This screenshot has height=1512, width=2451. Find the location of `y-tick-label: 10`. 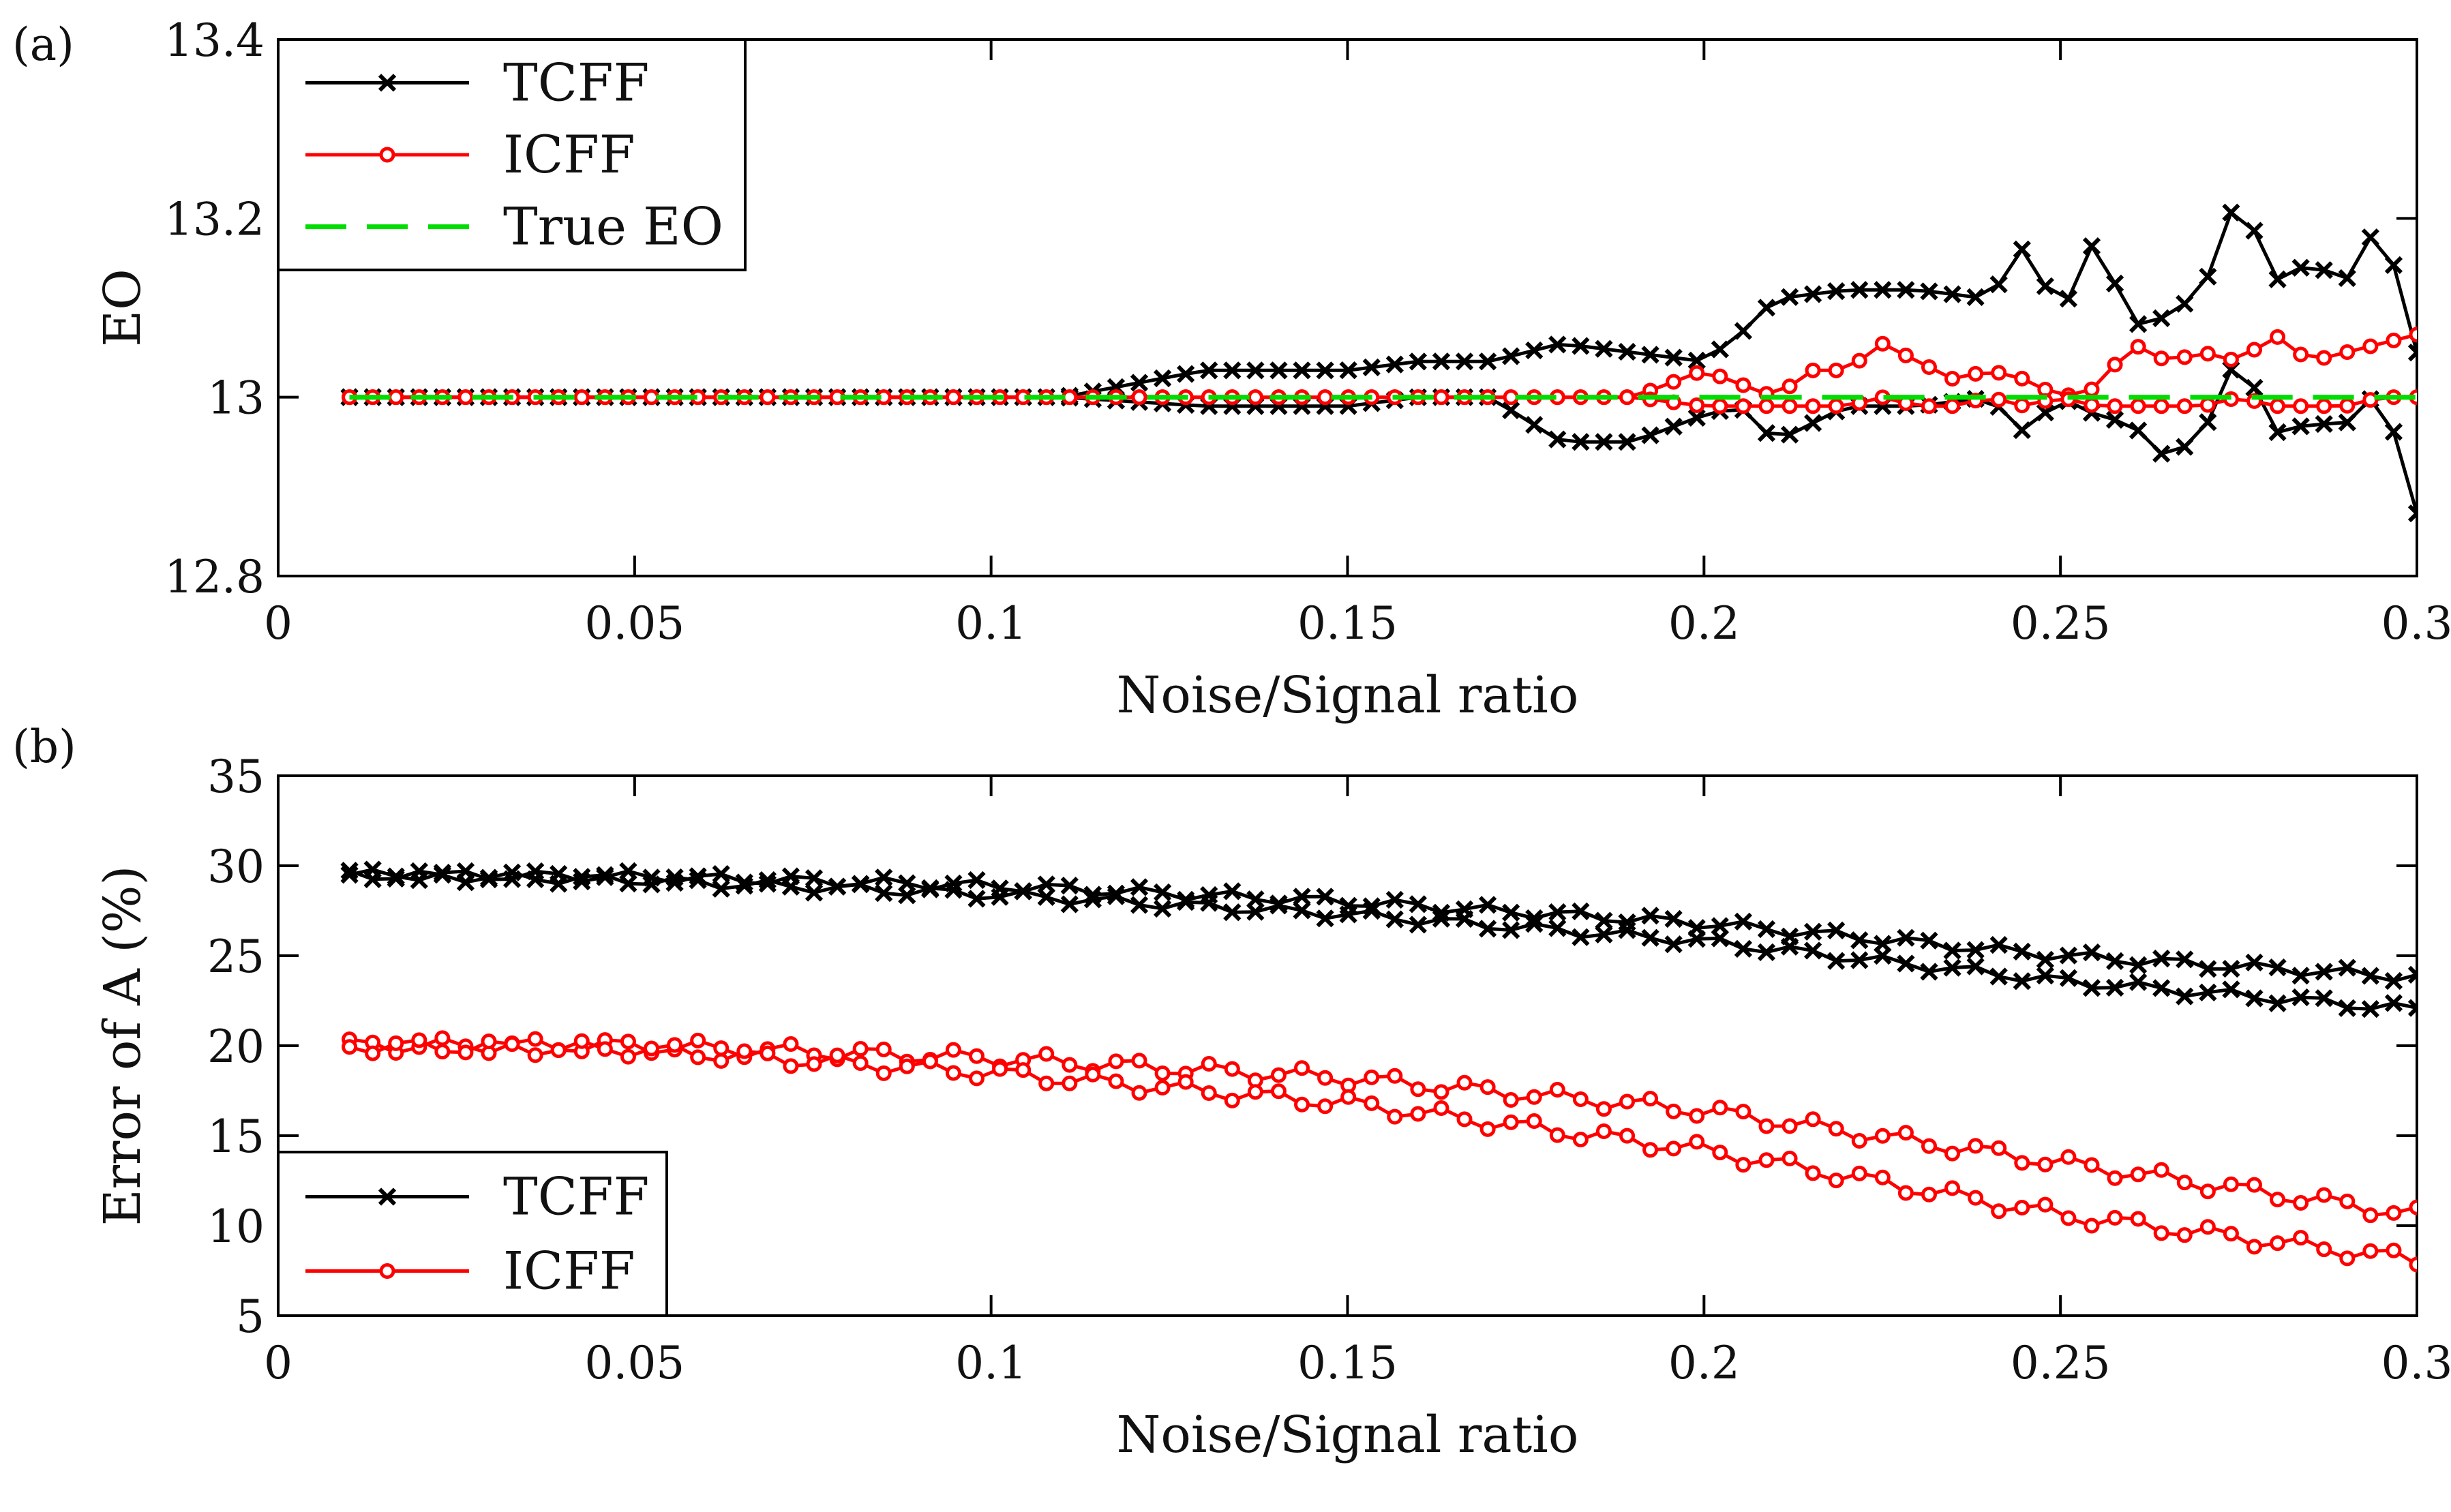

y-tick-label: 10 is located at coordinates (236, 1226).